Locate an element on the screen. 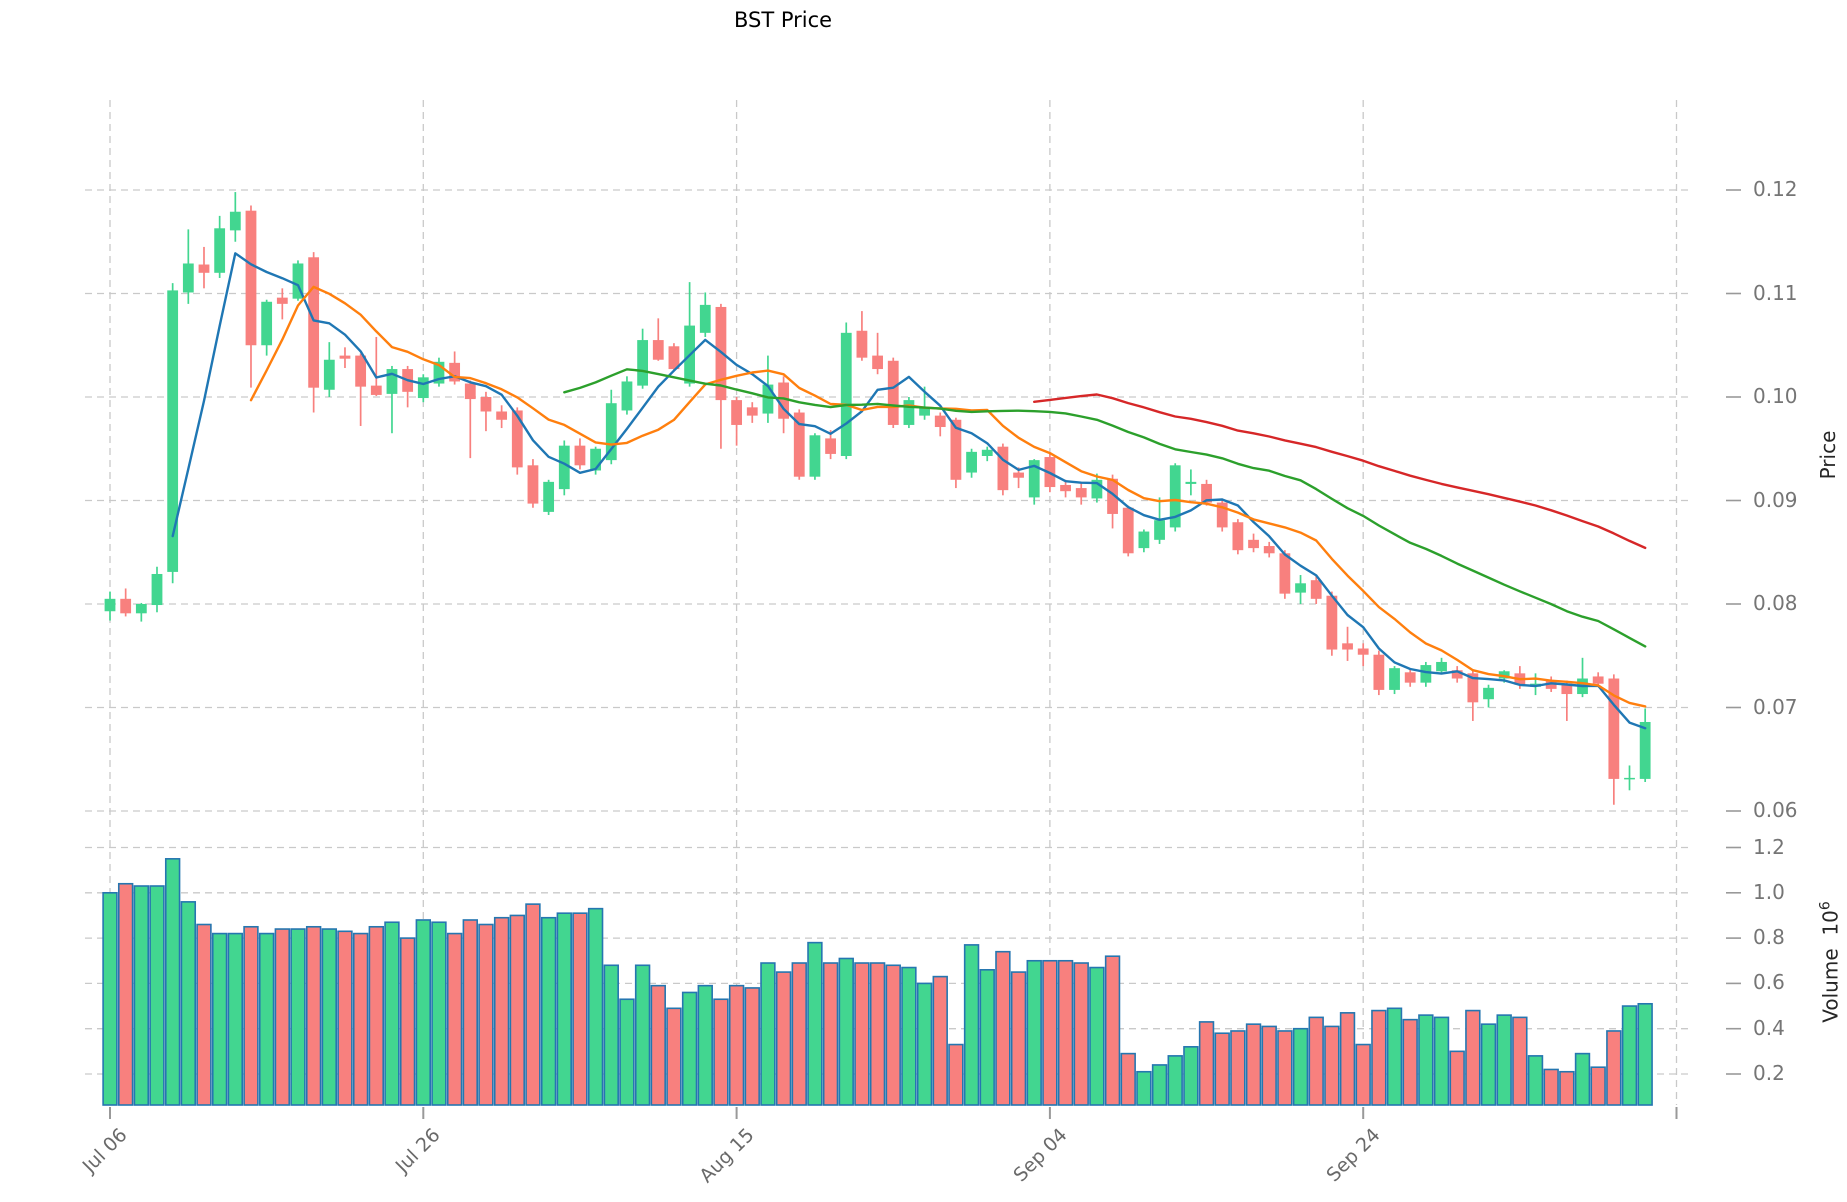  volume-axis-scale-exp: 6 is located at coordinates (1825, 906).